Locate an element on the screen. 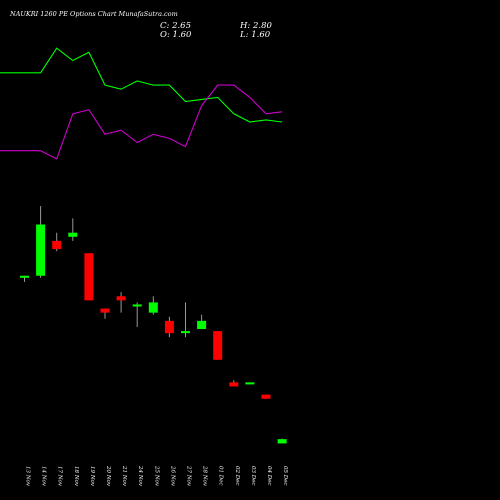  x-tick-label: 26 Nov is located at coordinates (172, 476).